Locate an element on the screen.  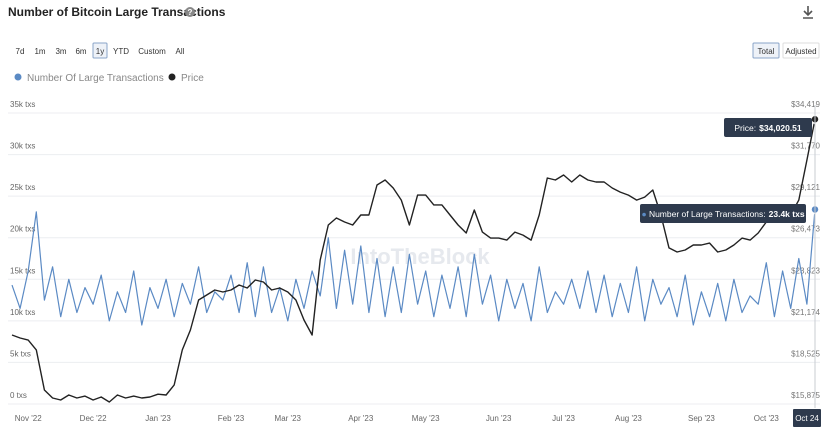
y2-tick-label: $31,770 is located at coordinates (805, 146).